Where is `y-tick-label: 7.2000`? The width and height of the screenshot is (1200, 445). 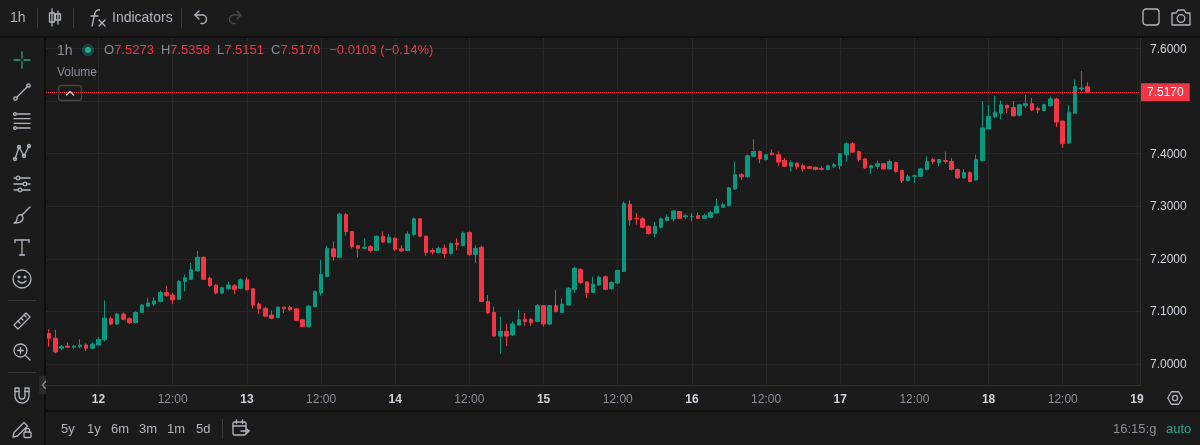 y-tick-label: 7.2000 is located at coordinates (1169, 258).